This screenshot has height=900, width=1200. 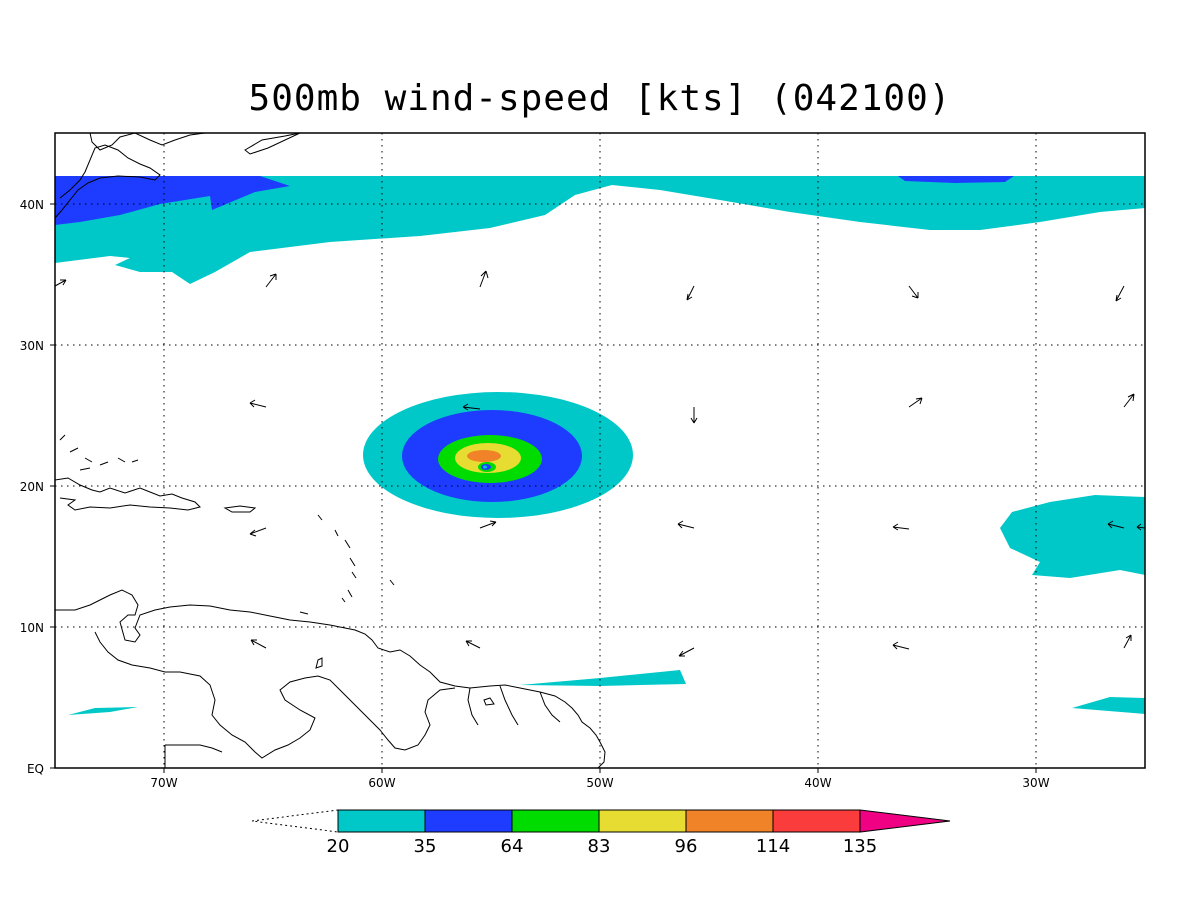 What do you see at coordinates (599, 846) in the screenshot?
I see `colorbar-label-83: 83` at bounding box center [599, 846].